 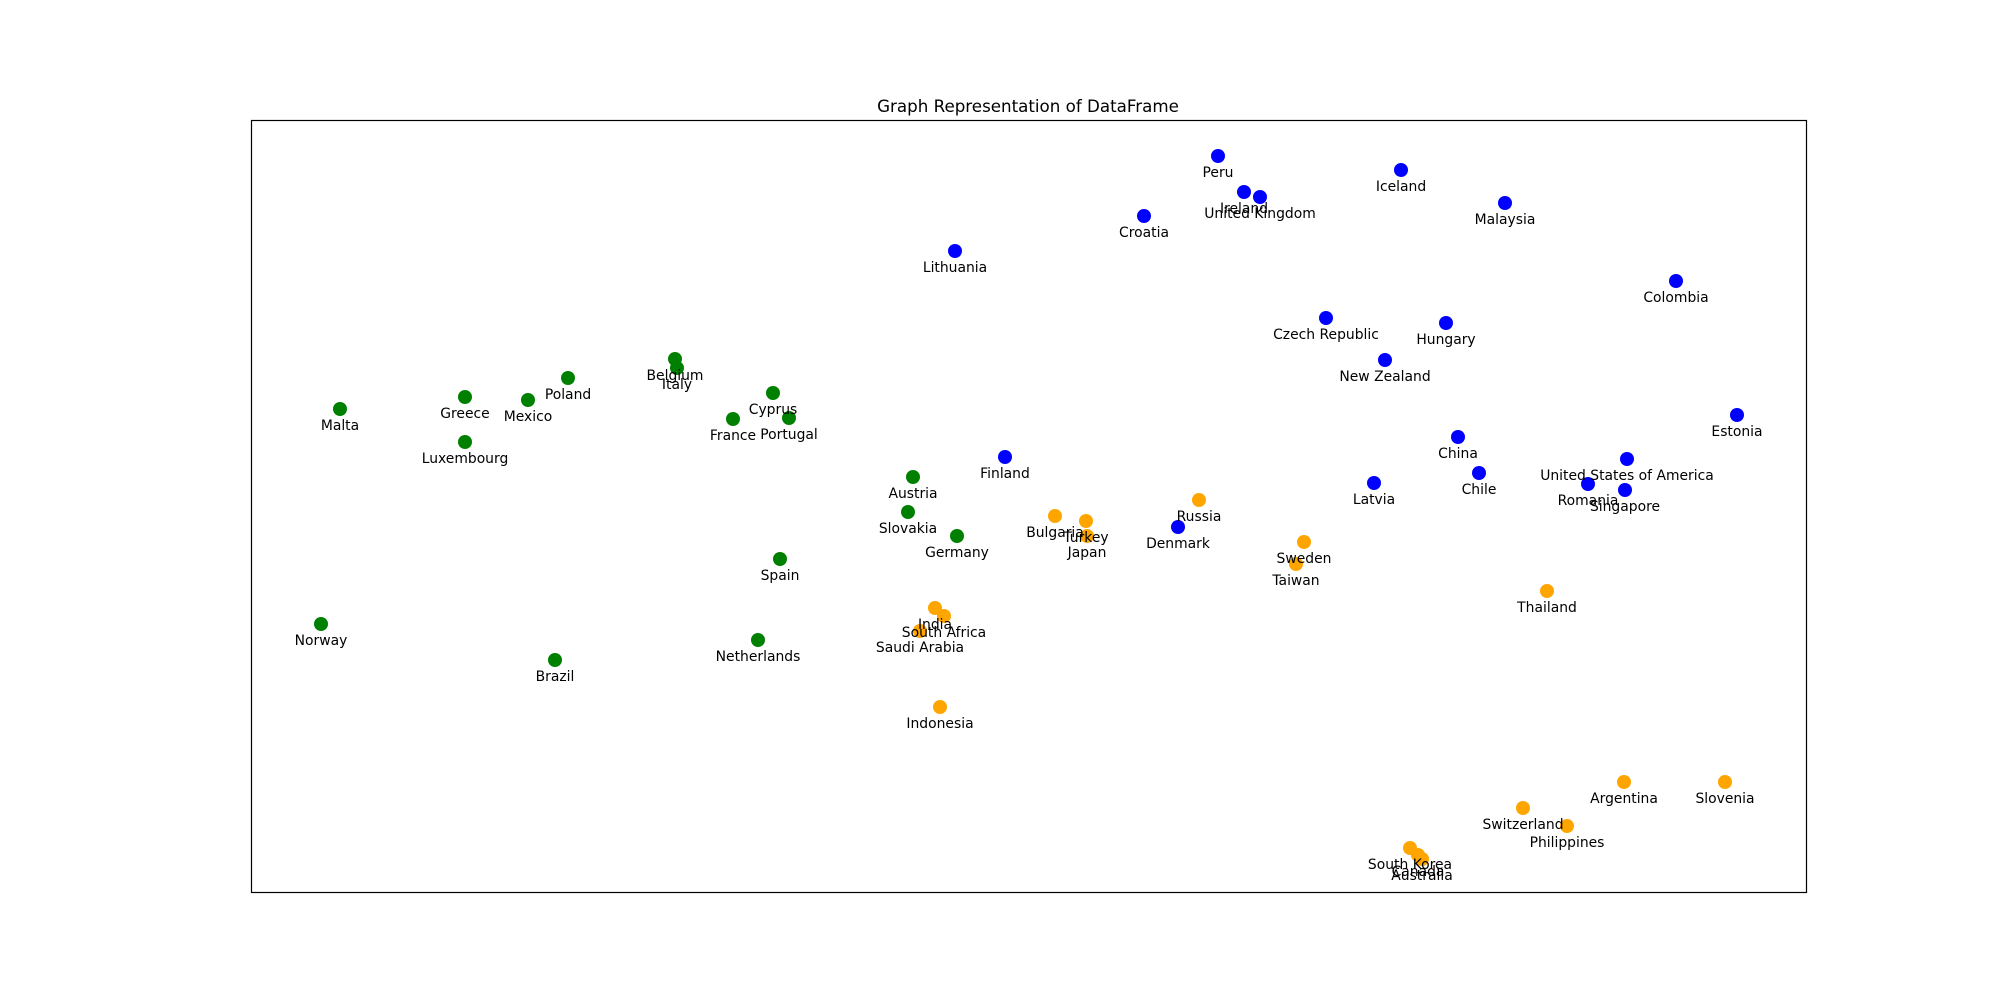 I want to click on node-point-turkey, so click(x=1086, y=521).